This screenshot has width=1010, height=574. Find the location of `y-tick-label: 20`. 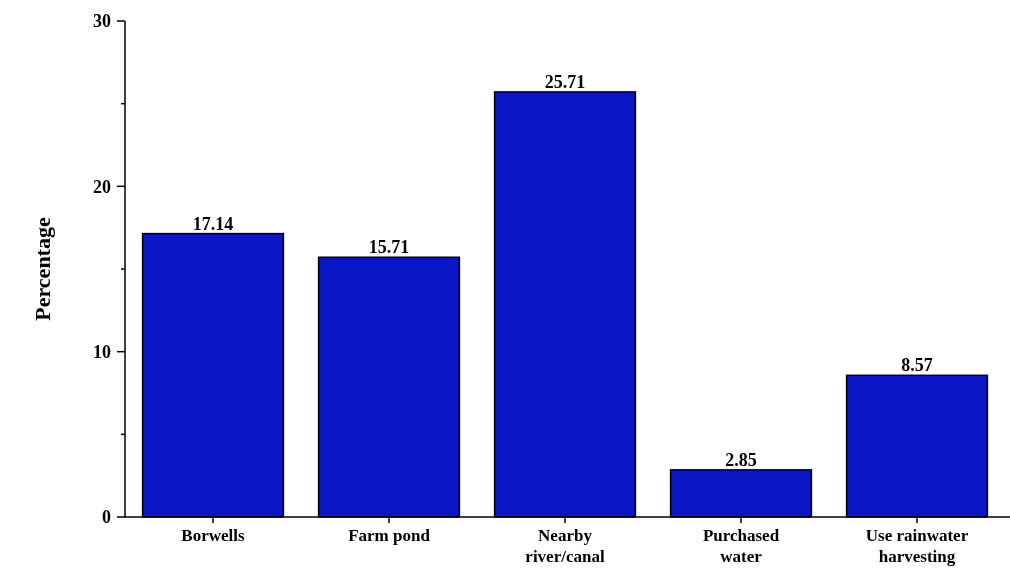

y-tick-label: 20 is located at coordinates (102, 186).